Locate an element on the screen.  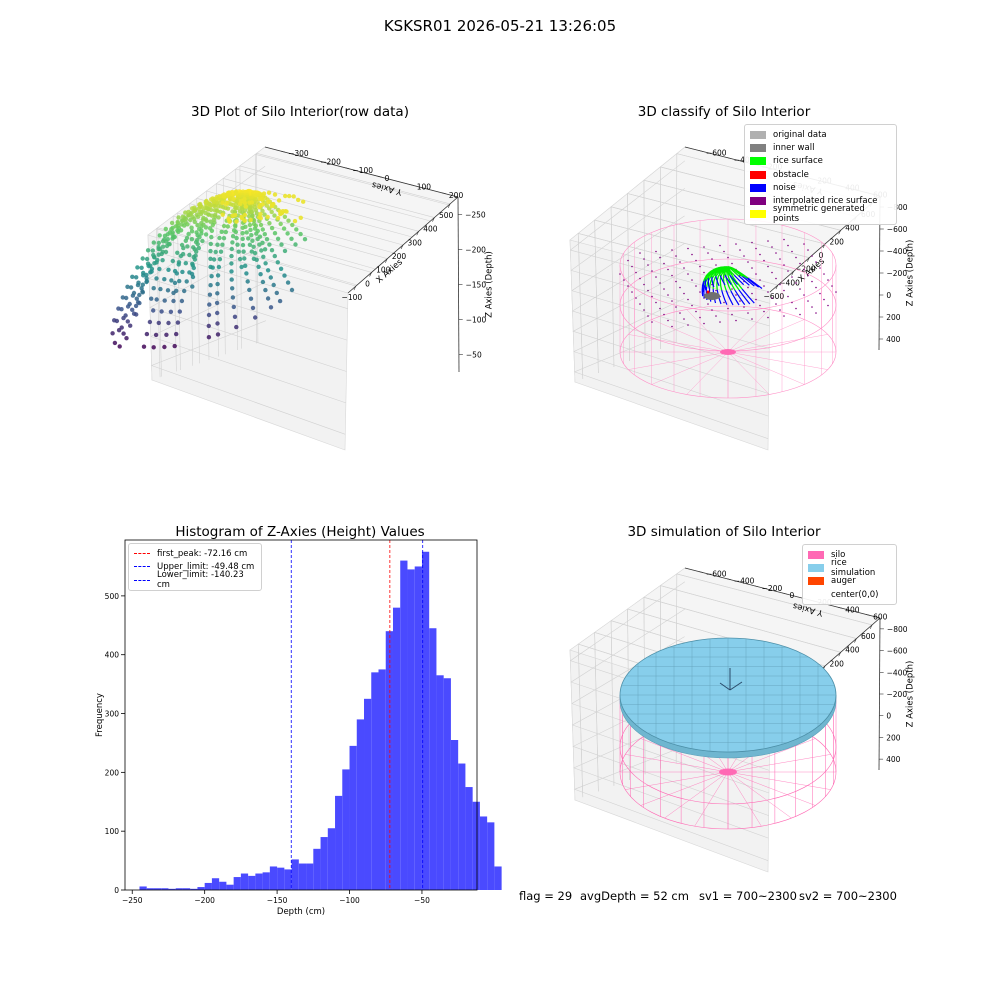
p4-x-tick-label: 200 is located at coordinates (837, 663).